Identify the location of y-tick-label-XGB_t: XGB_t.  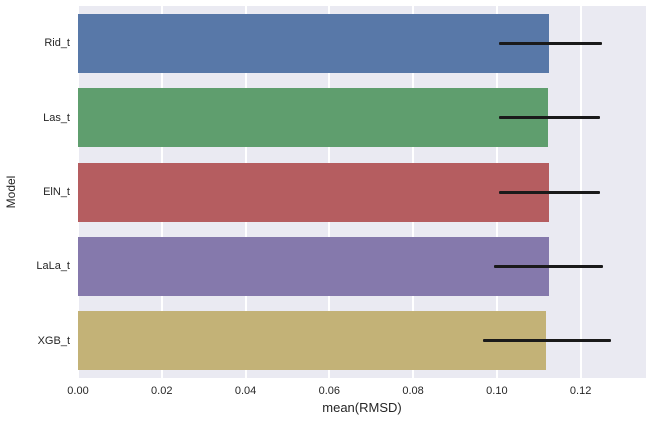
(53, 340).